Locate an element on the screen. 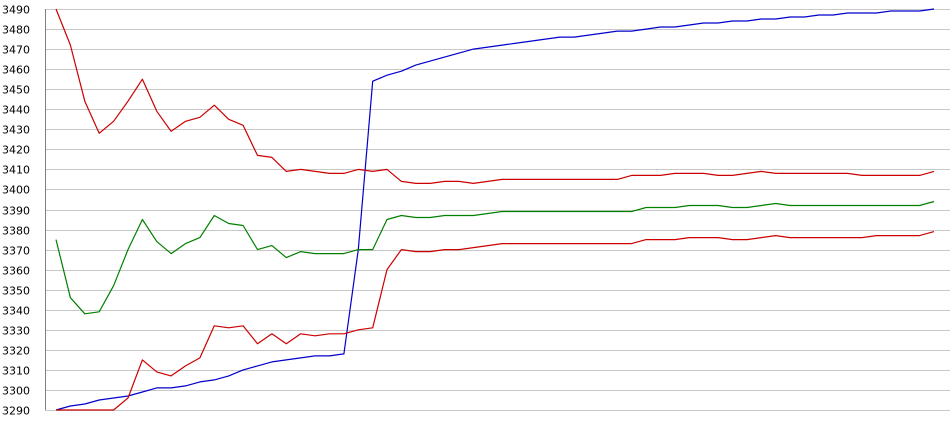  y-tick-label: 3330 is located at coordinates (16, 331).